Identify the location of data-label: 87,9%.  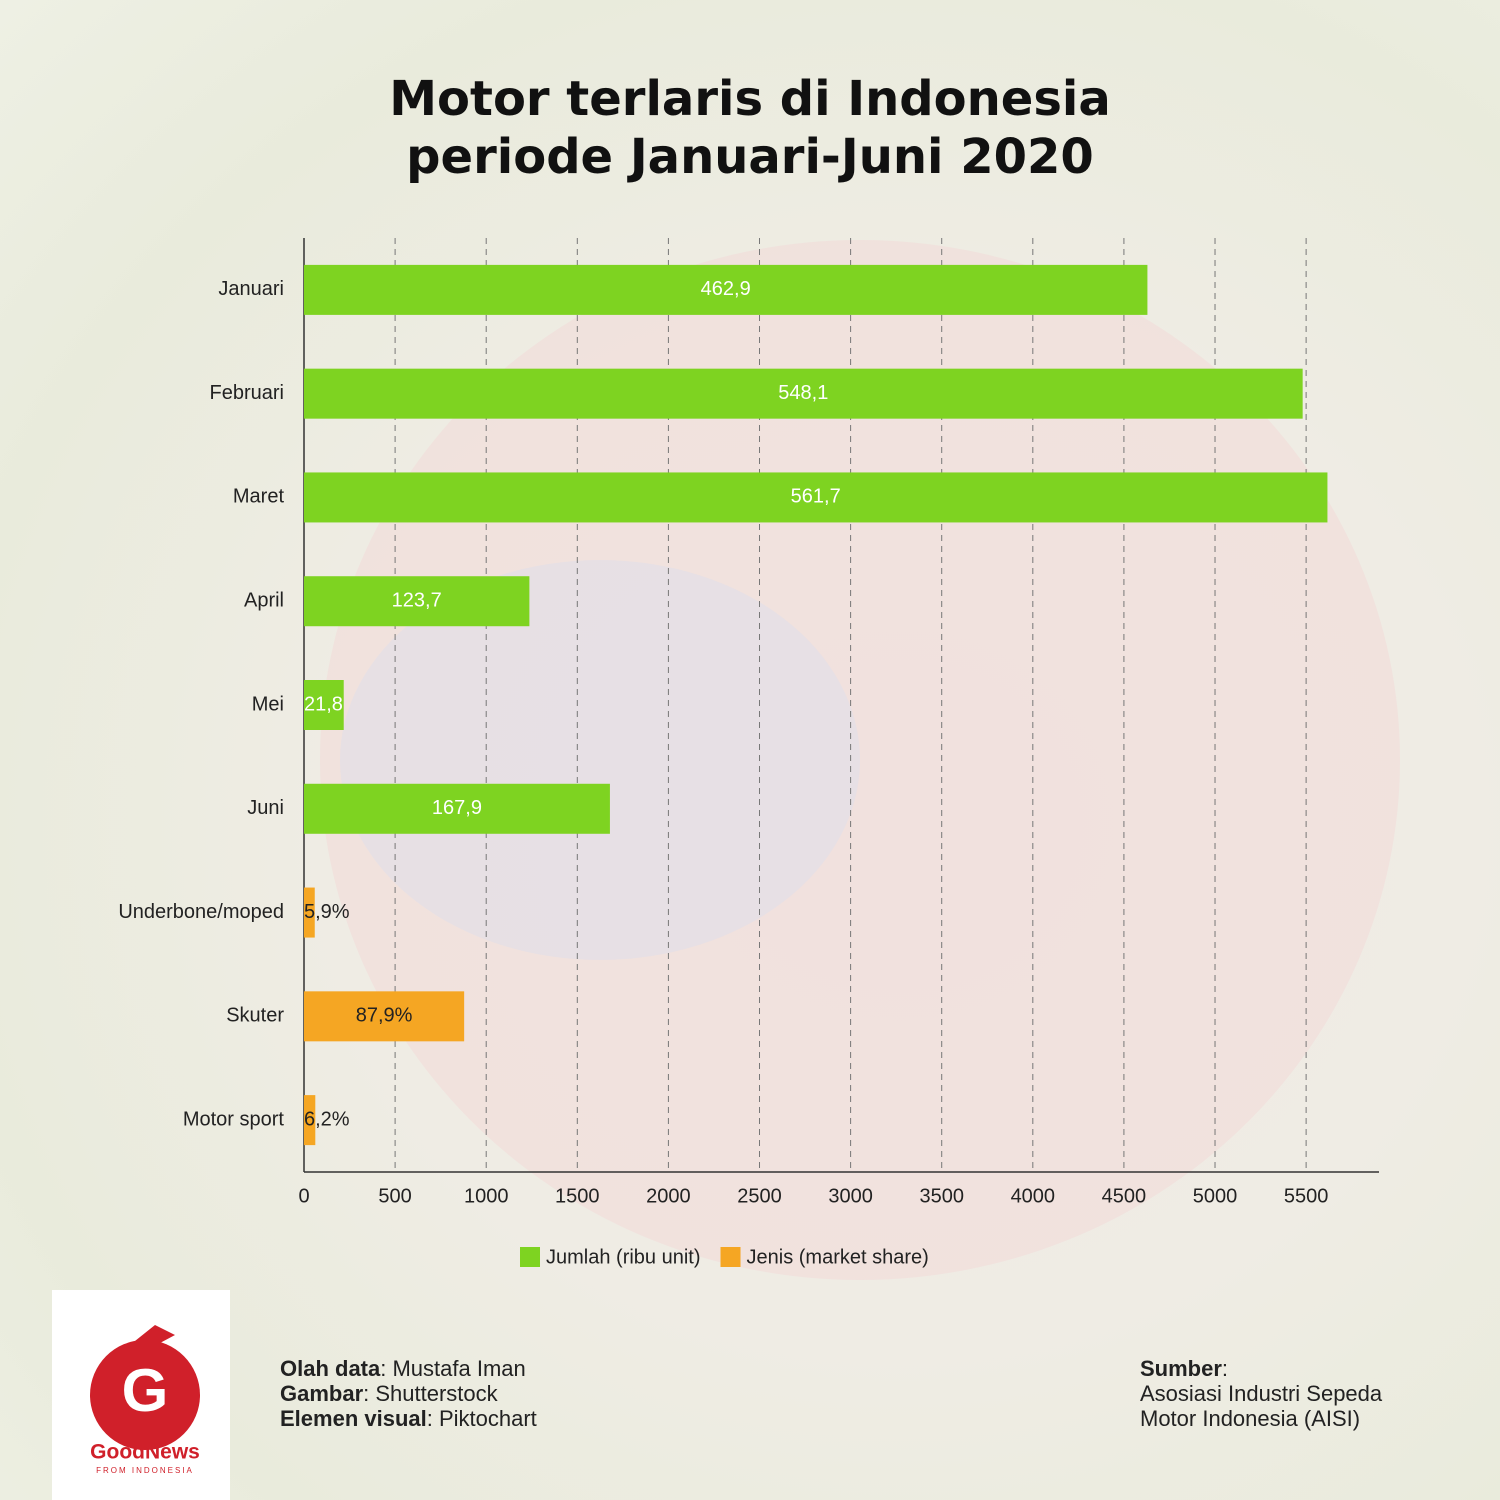
(384, 1016).